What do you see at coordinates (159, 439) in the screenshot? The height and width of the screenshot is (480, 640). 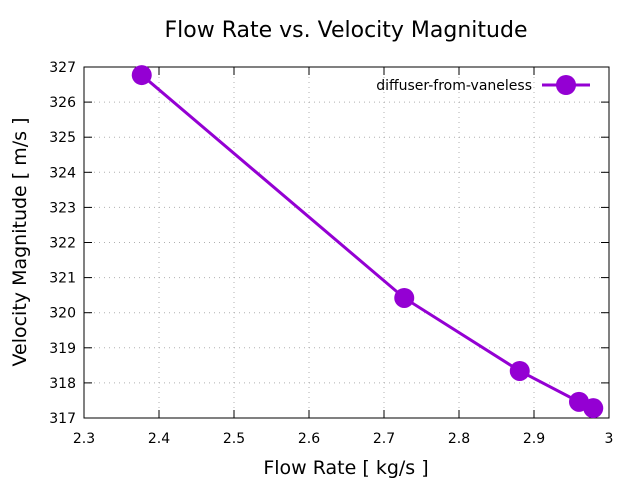 I see `x-tick-label: 2.4` at bounding box center [159, 439].